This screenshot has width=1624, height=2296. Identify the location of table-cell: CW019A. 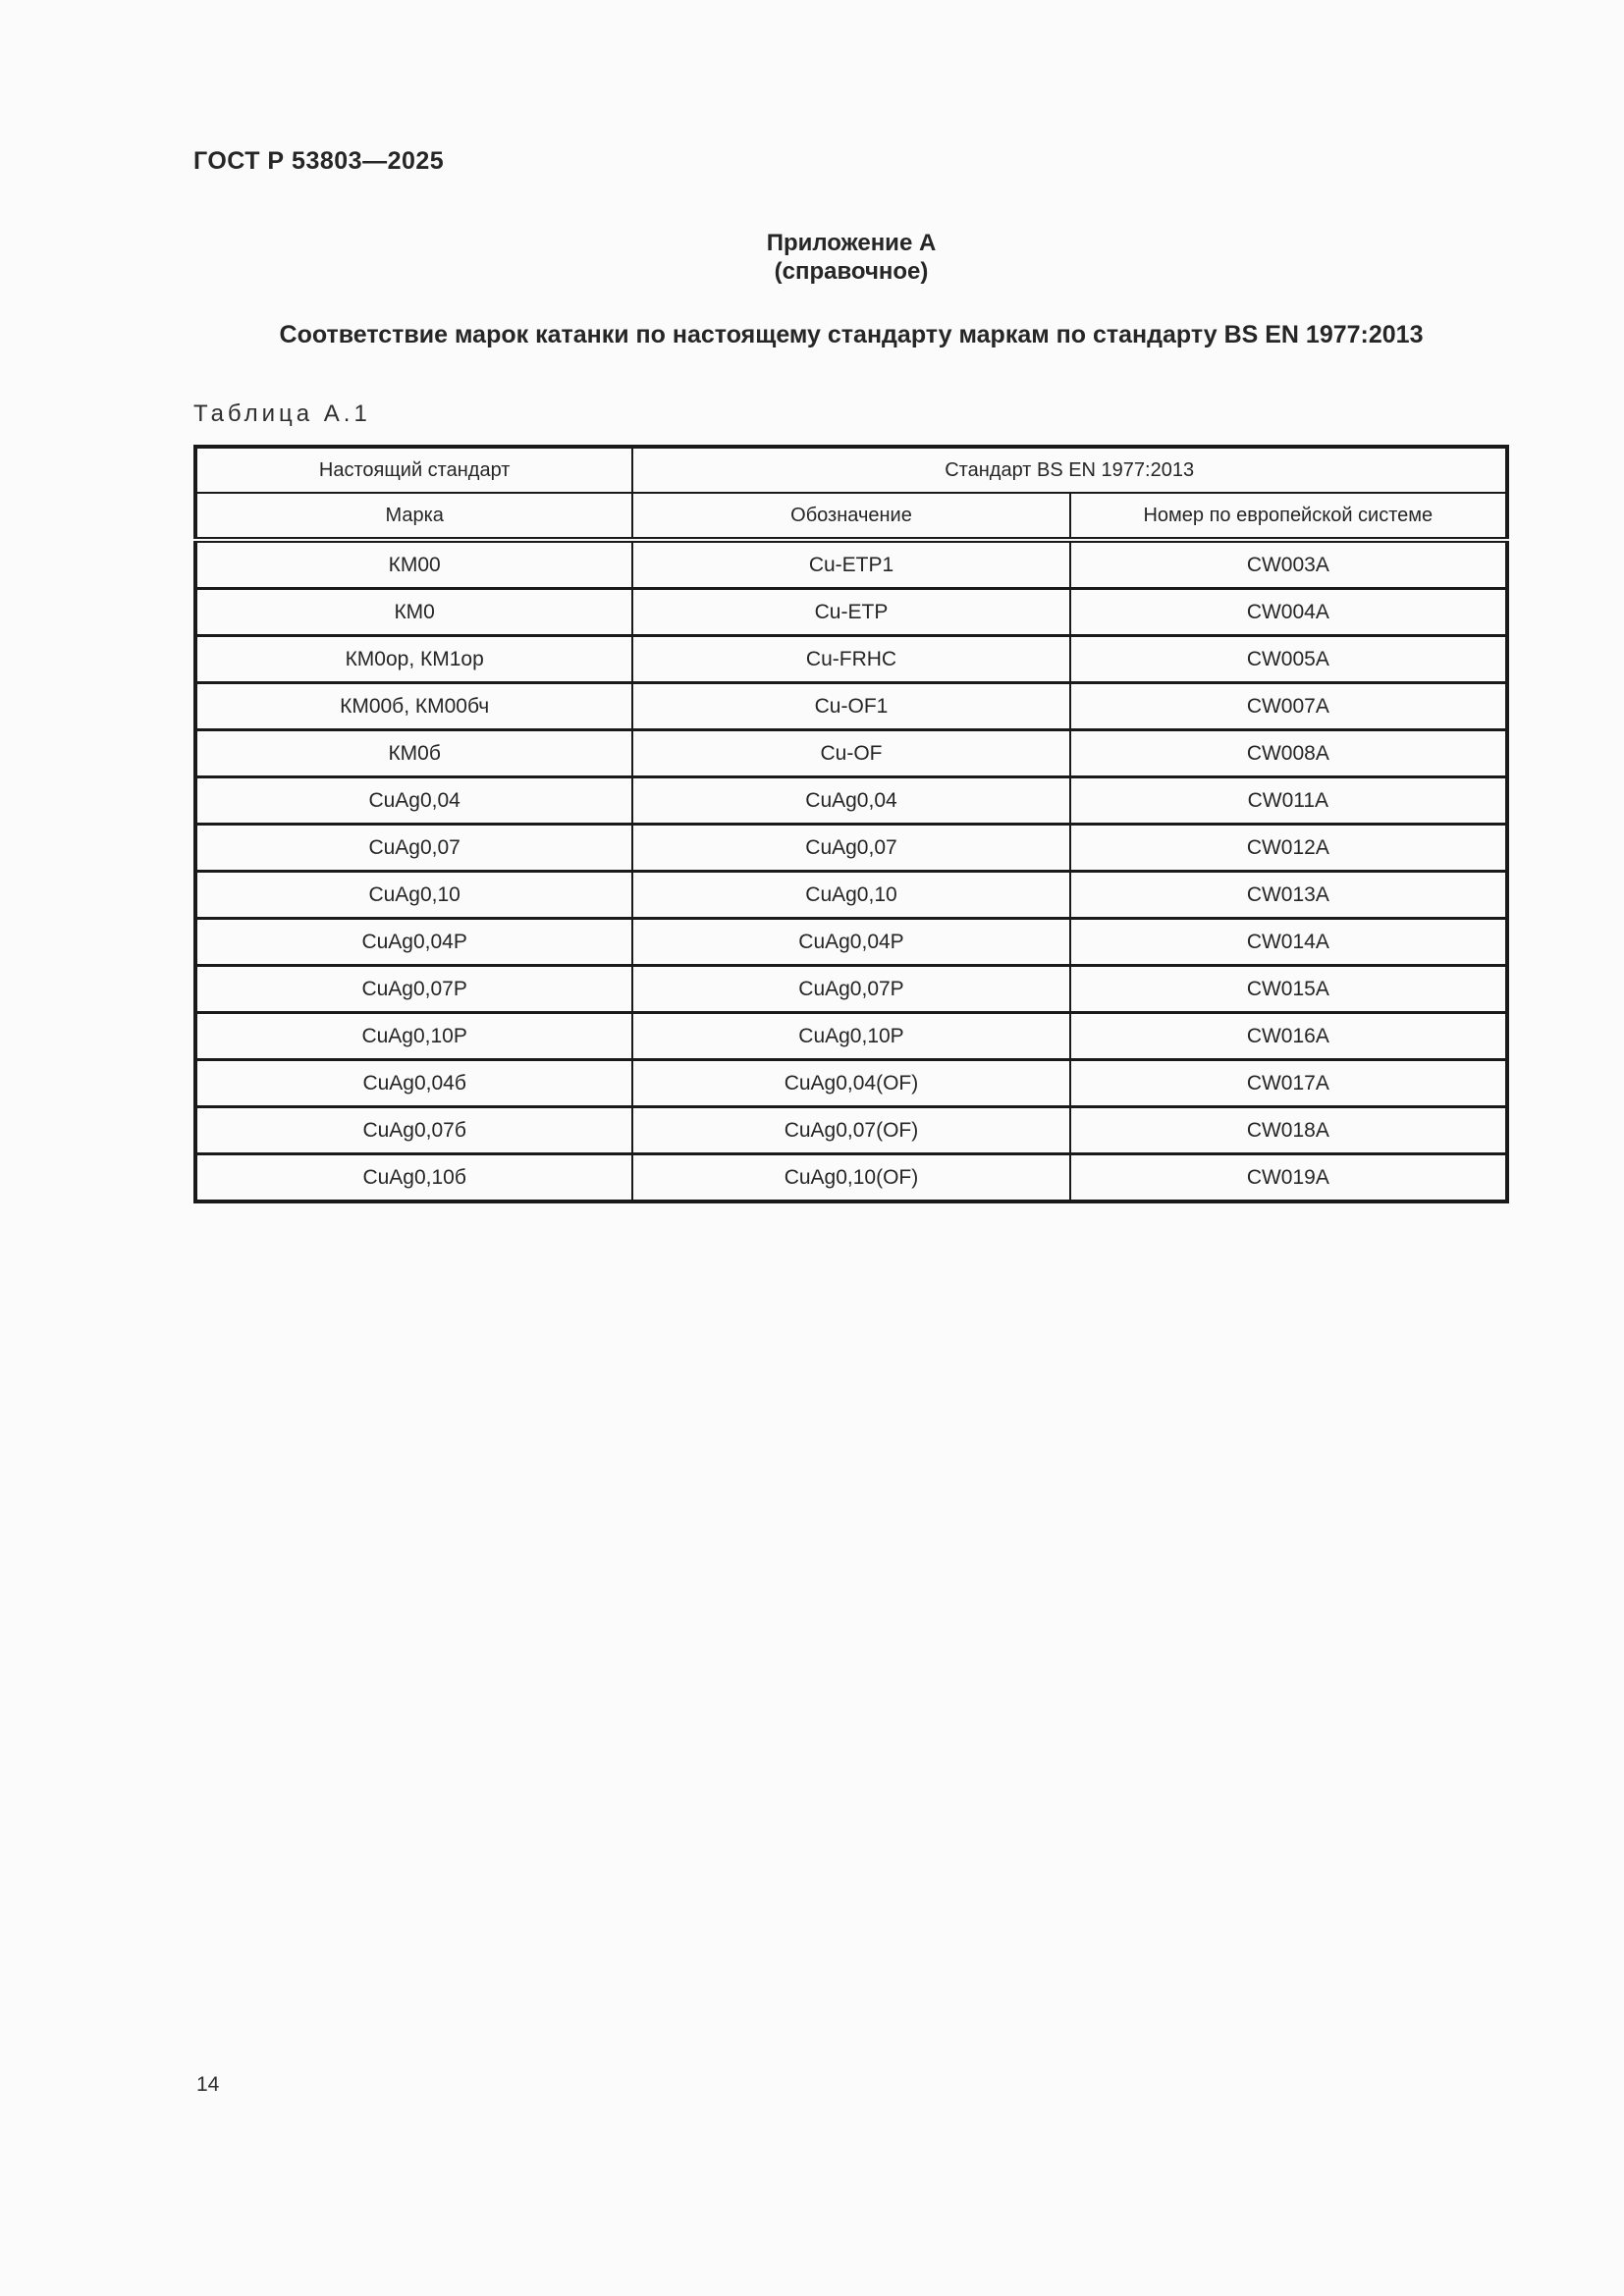
(1288, 1177).